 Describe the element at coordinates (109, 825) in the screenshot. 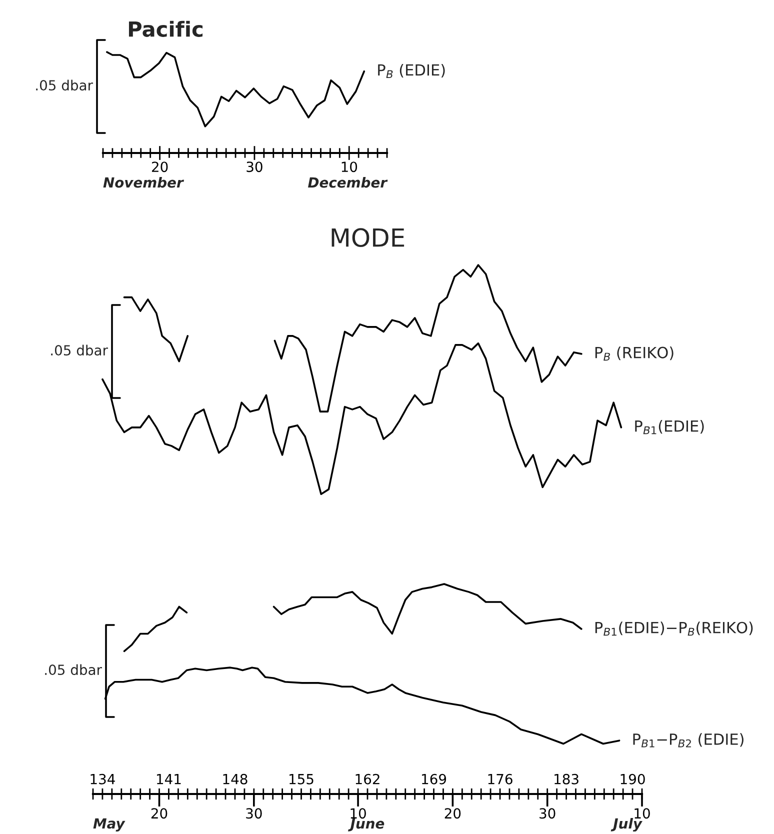

I see `text: May` at that location.